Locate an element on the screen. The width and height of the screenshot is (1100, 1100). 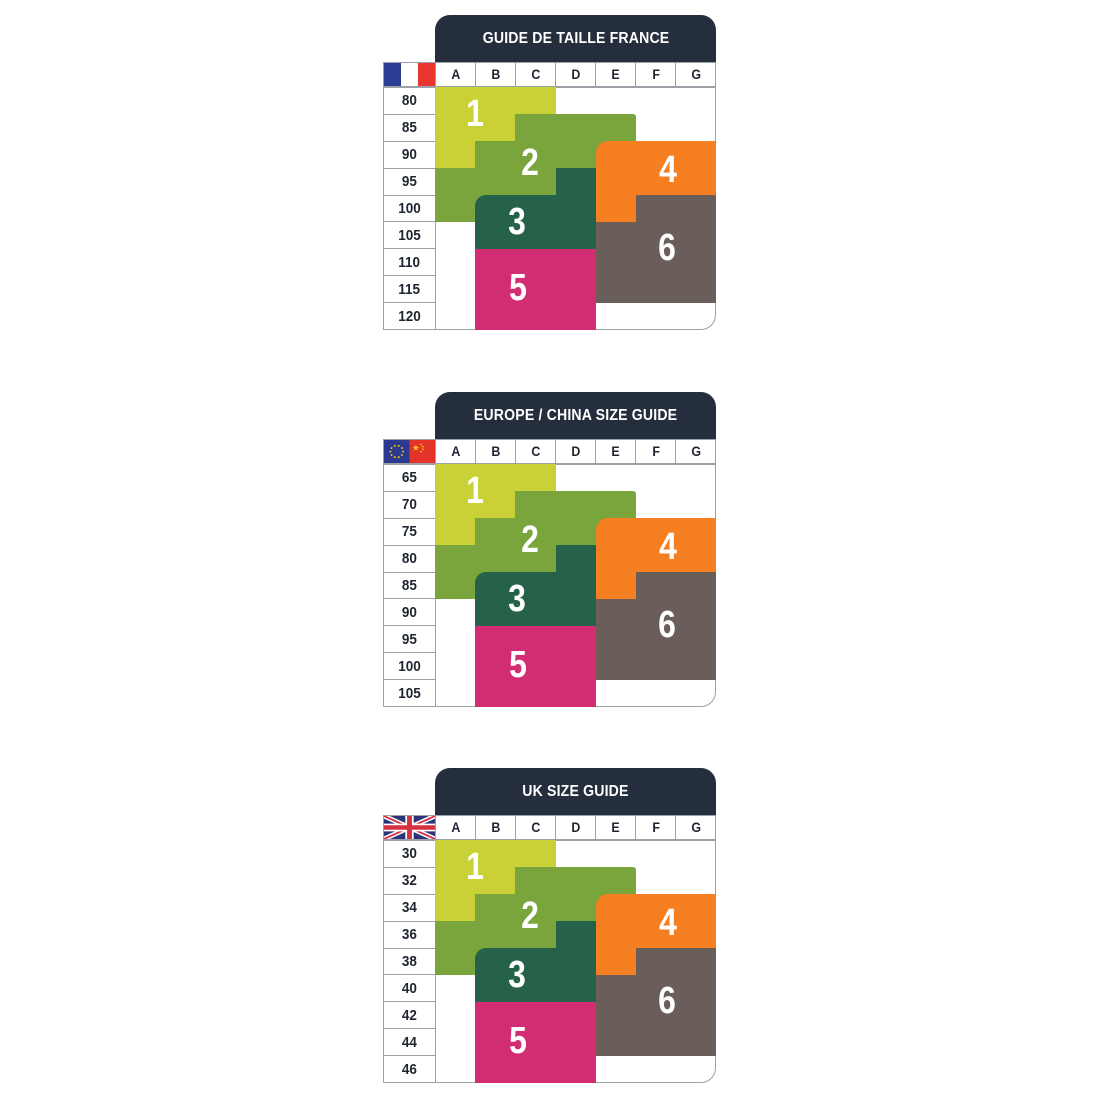
size-row-label: 100 is located at coordinates (409, 208).